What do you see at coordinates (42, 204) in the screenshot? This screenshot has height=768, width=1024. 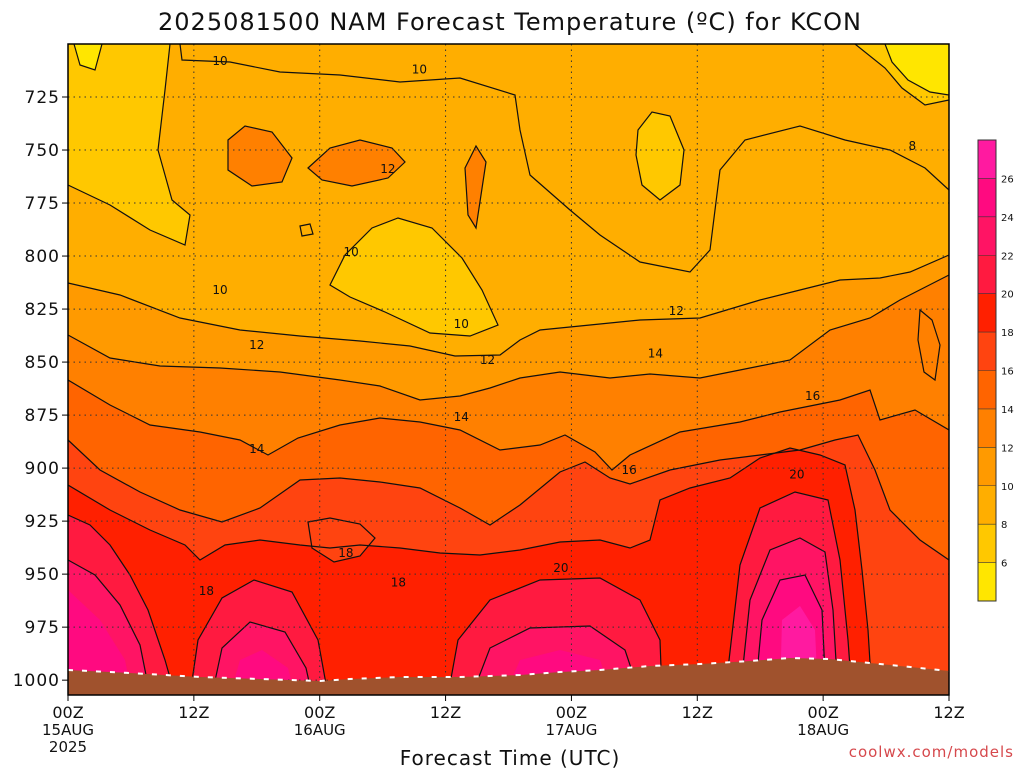 I see `y-tick-label: 775` at bounding box center [42, 204].